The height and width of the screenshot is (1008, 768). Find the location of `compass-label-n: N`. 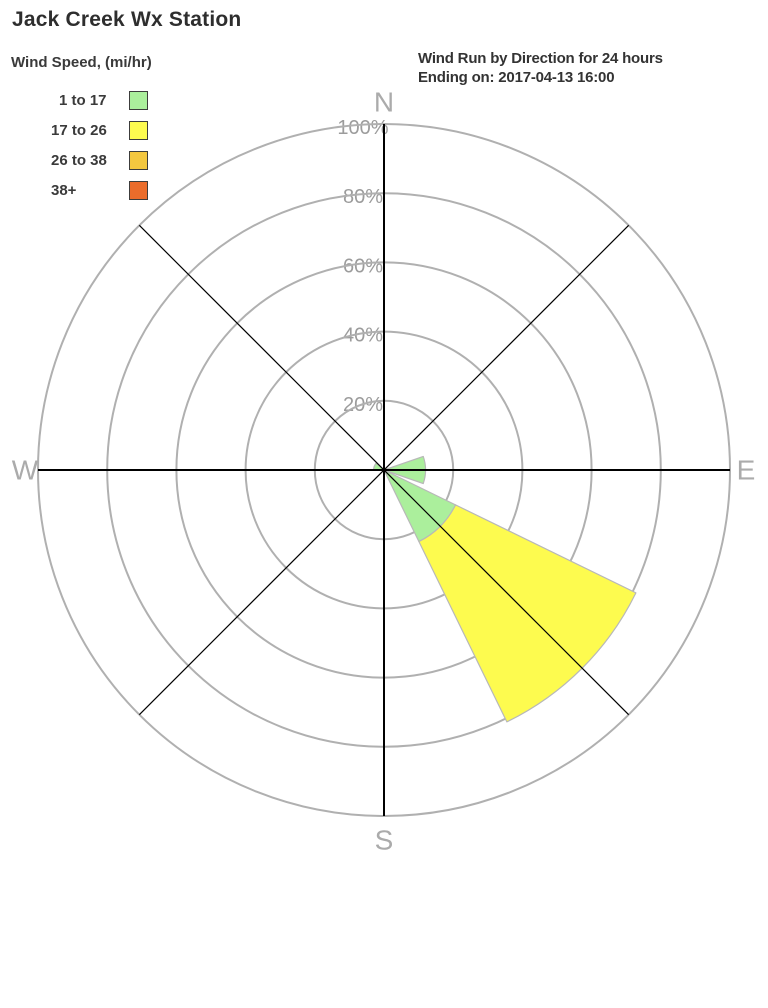

compass-label-n: N is located at coordinates (384, 102).